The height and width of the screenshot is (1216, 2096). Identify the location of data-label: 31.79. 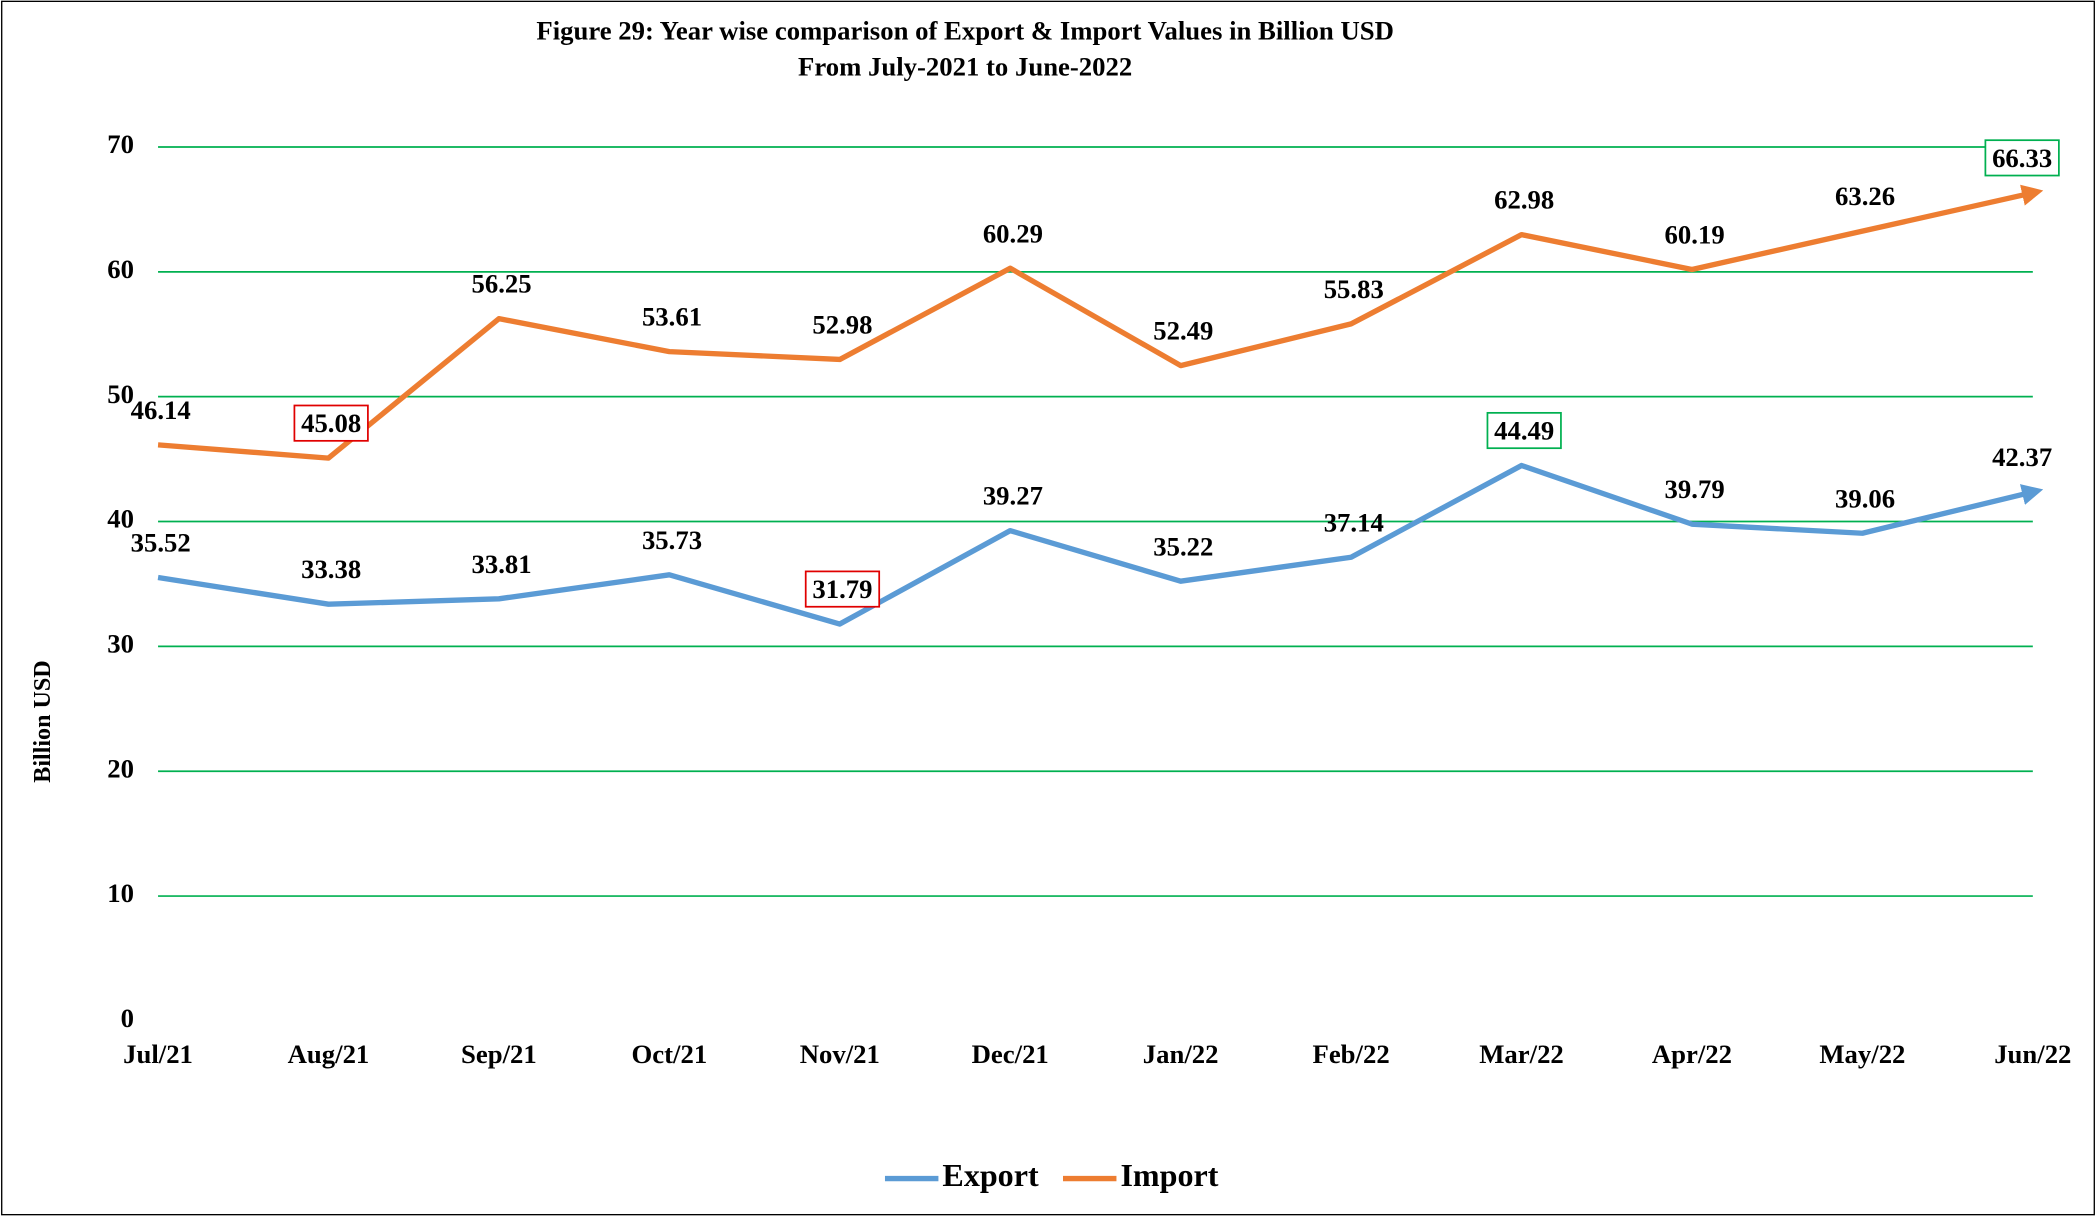
(842, 589).